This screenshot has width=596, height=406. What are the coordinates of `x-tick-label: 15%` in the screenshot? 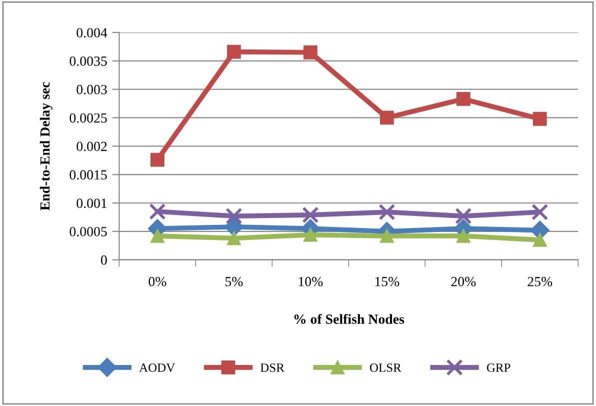 It's located at (387, 281).